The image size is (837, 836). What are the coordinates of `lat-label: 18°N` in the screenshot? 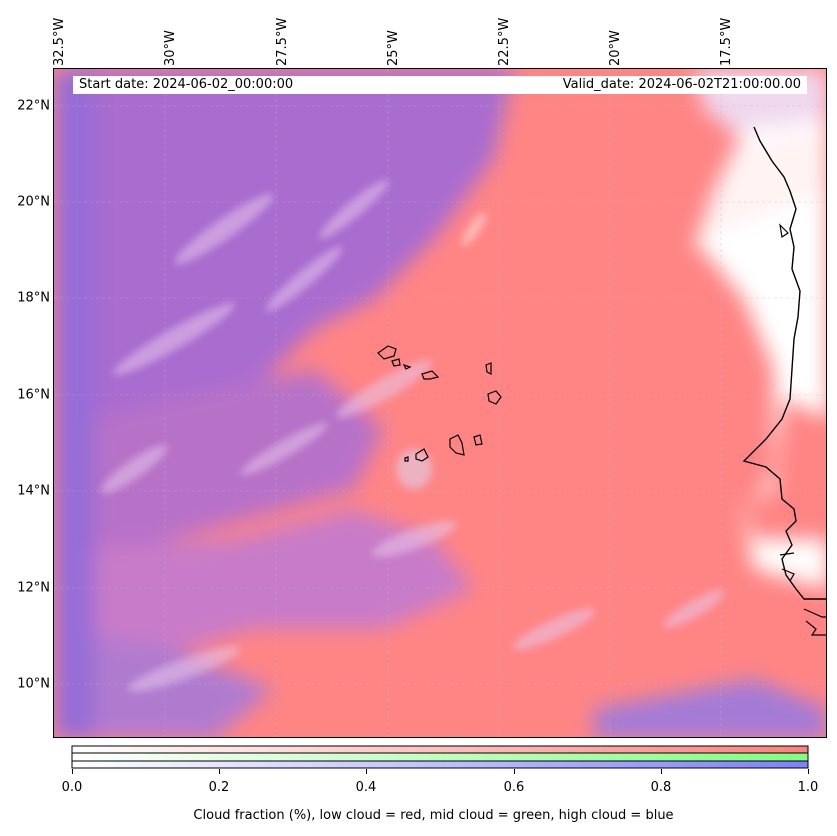 It's located at (33, 298).